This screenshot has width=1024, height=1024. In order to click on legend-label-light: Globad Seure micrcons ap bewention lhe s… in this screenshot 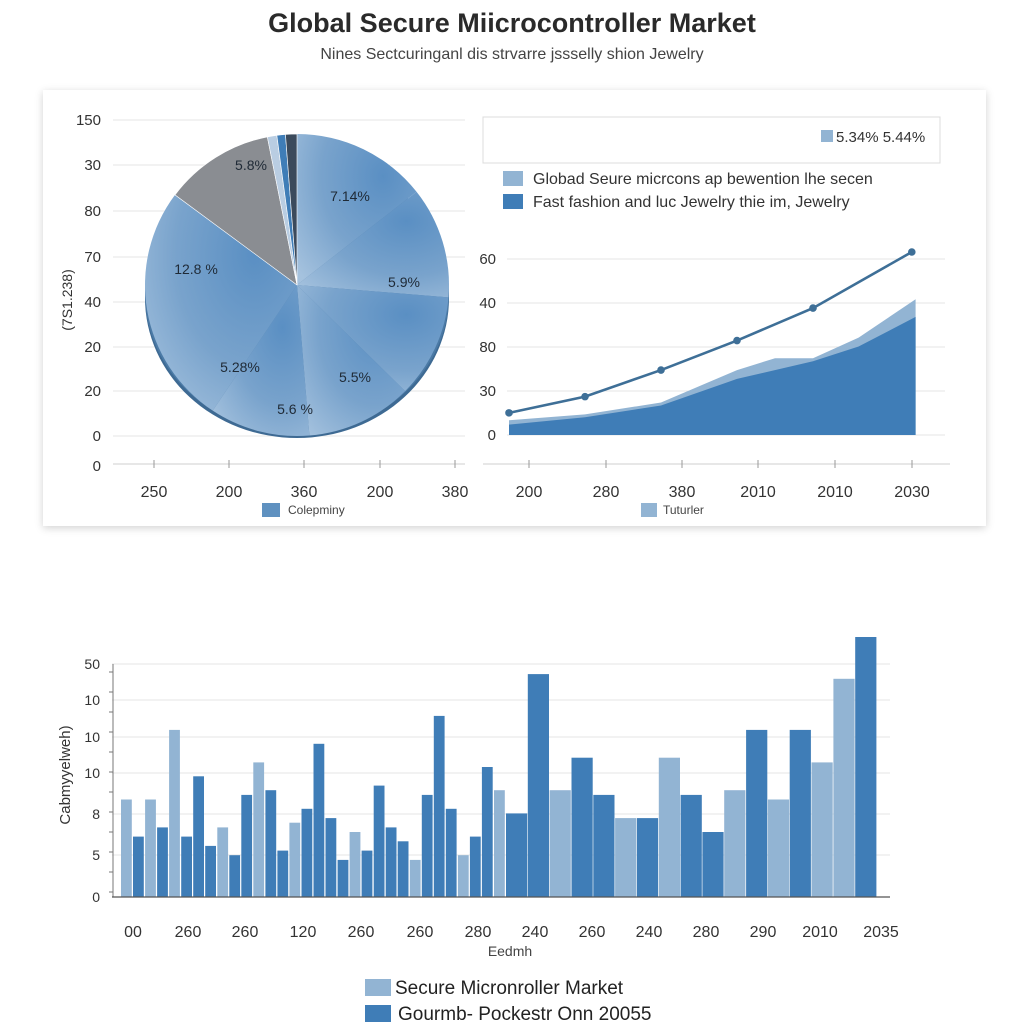, I will do `click(703, 179)`.